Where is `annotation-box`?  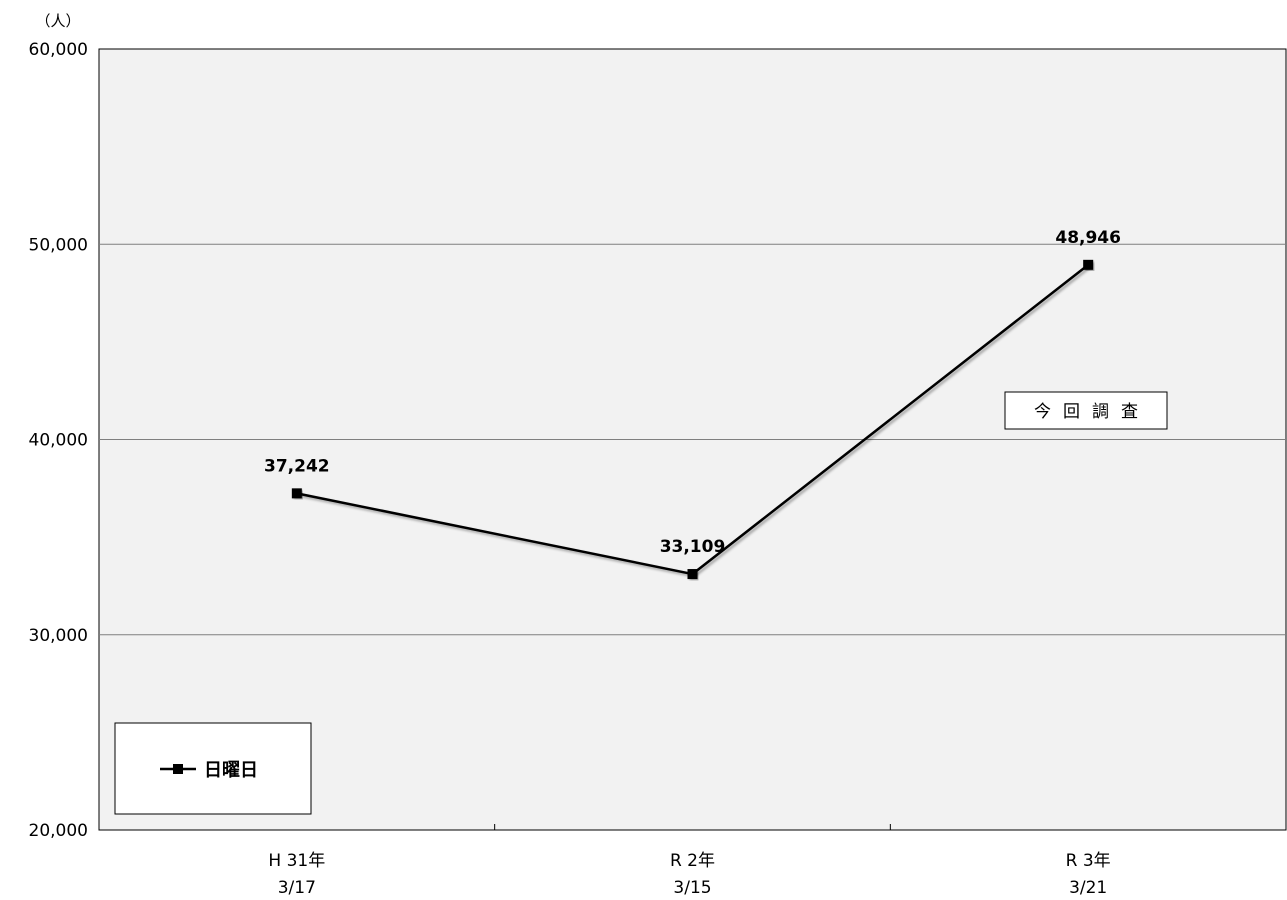 annotation-box is located at coordinates (1086, 410).